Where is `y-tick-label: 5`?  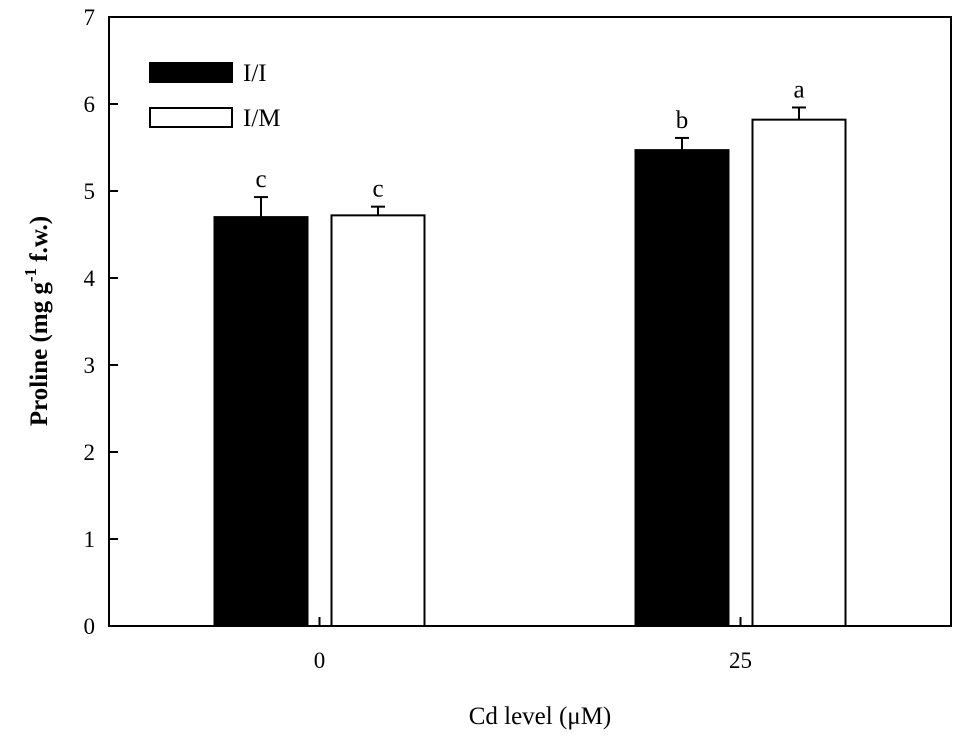
y-tick-label: 5 is located at coordinates (90, 191).